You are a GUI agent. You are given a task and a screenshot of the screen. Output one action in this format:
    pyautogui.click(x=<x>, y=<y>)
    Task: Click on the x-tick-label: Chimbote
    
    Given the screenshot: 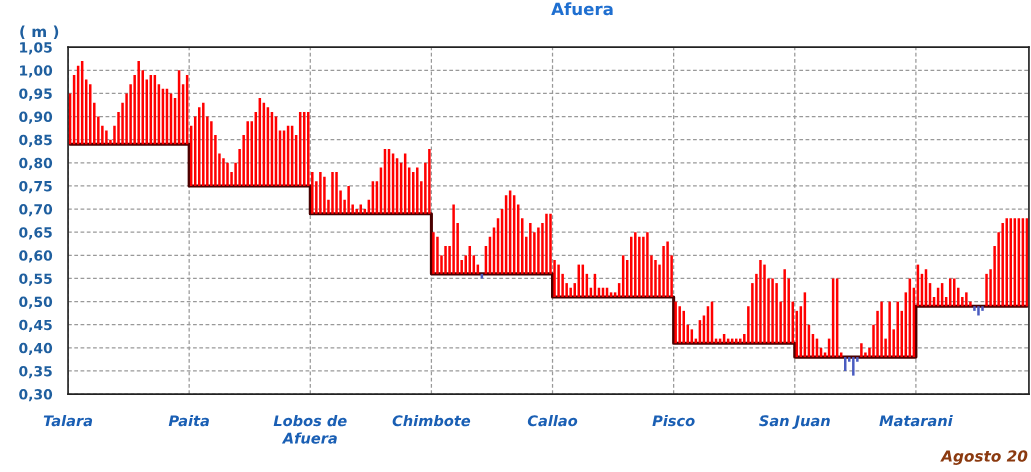 What is the action you would take?
    pyautogui.click(x=431, y=420)
    